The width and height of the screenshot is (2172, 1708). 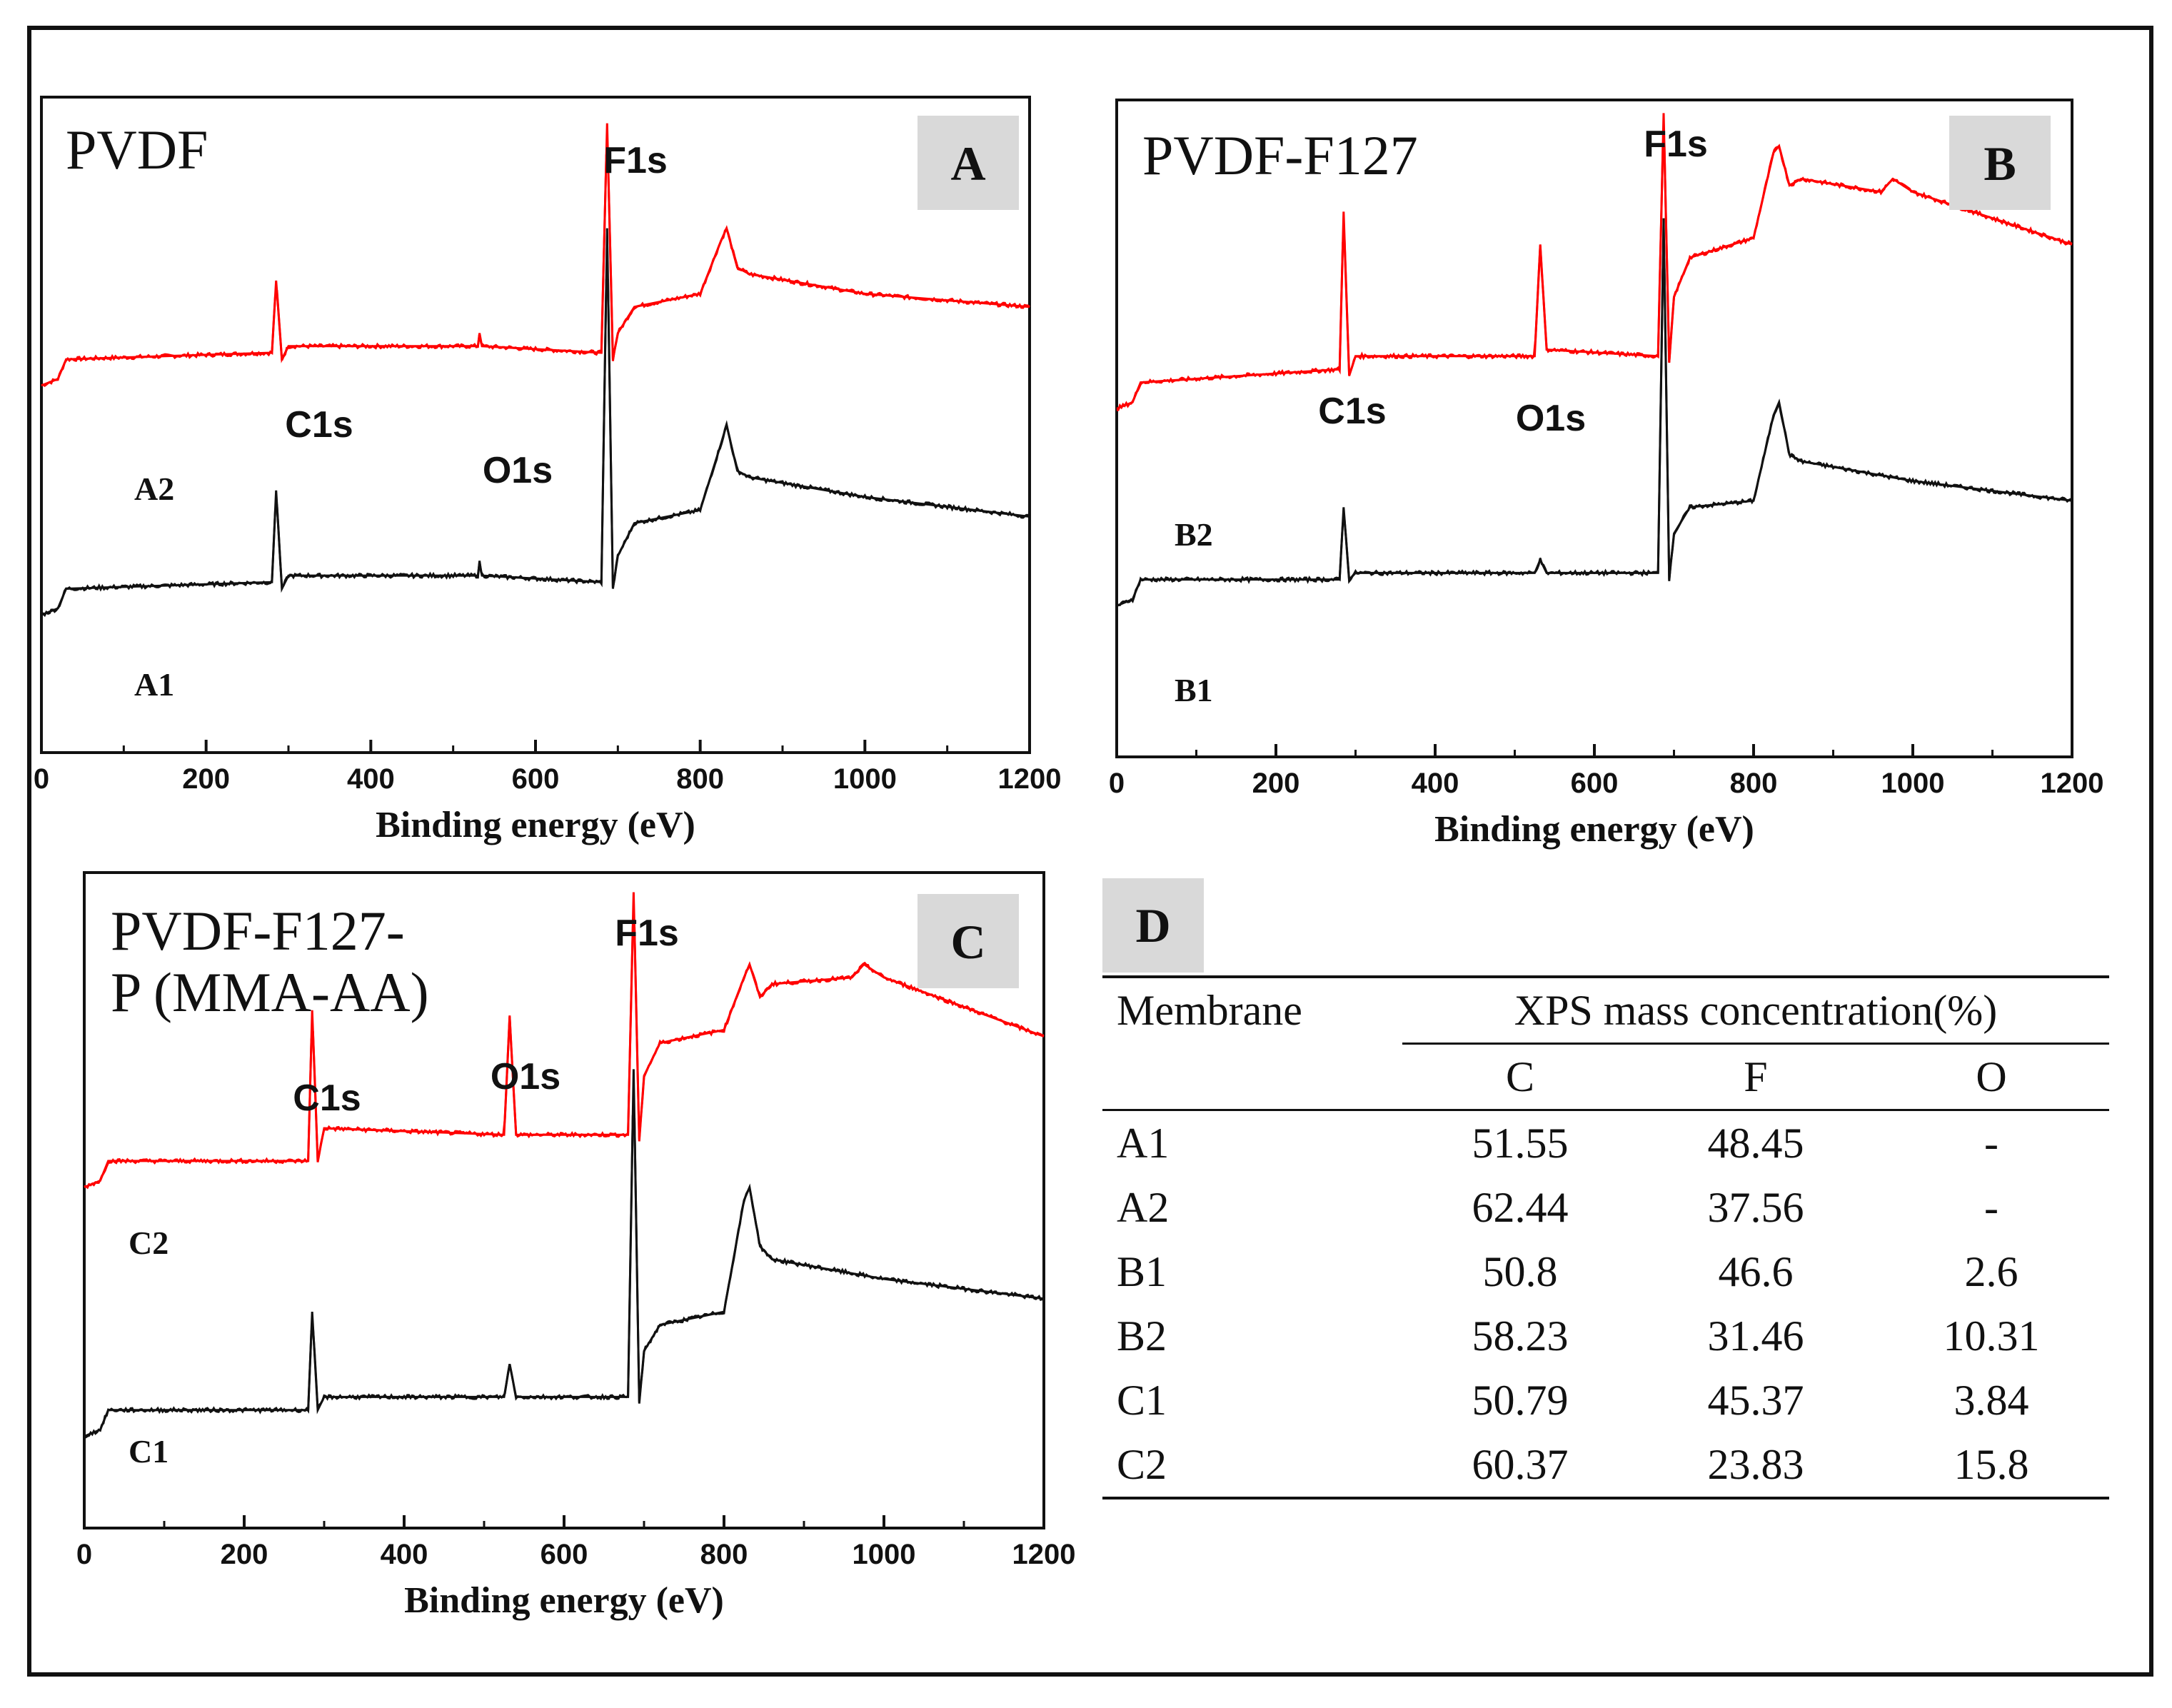 I want to click on series-peaks-a2, so click(x=535, y=255).